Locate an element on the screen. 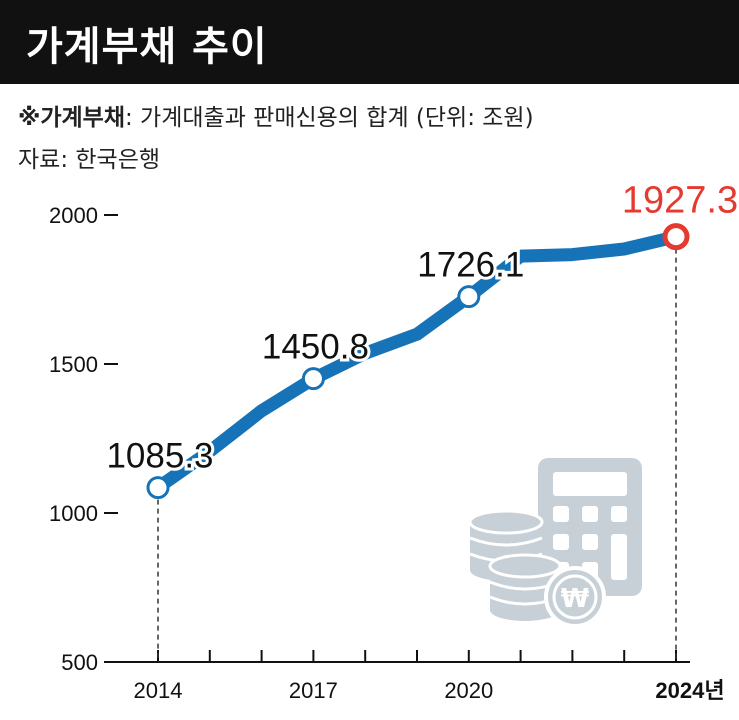 Image resolution: width=739 pixels, height=720 pixels. y-tick-label: 1500 is located at coordinates (73, 364).